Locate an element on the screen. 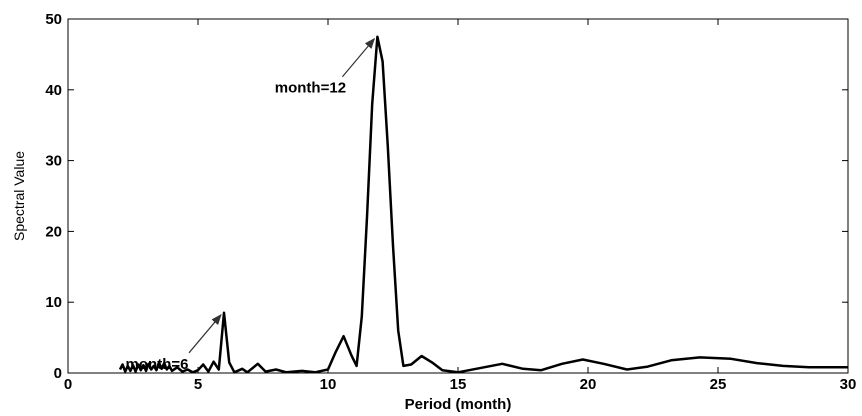  annotation-label: month=12 is located at coordinates (310, 88).